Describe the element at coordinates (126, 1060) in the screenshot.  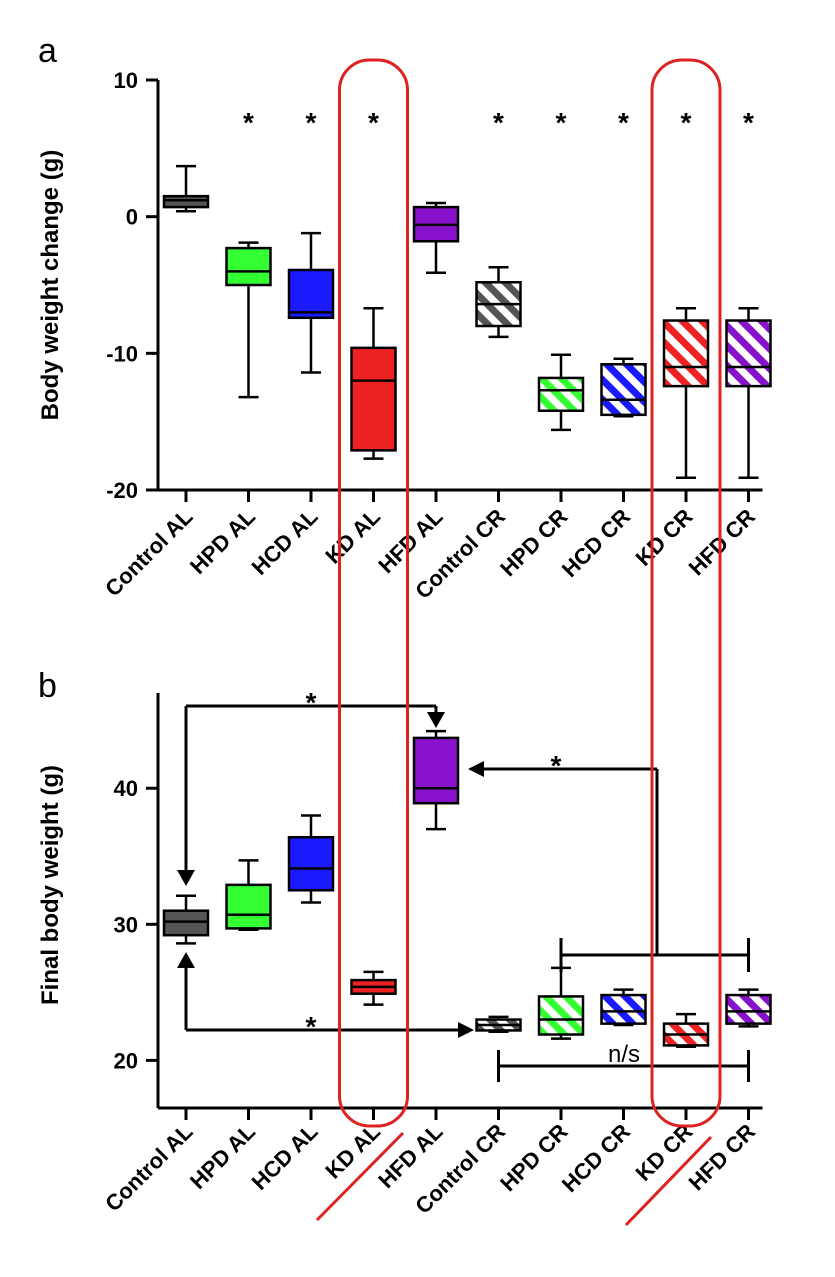
I see `y-tick-label: 20` at that location.